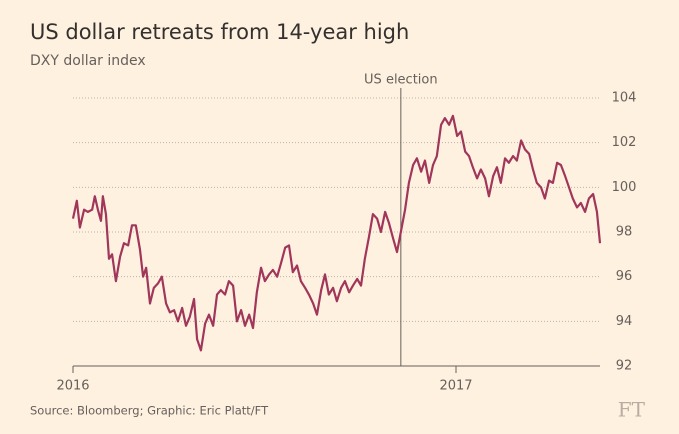 The image size is (679, 434). Describe the element at coordinates (72, 386) in the screenshot. I see `x-tick-label: 2016` at that location.